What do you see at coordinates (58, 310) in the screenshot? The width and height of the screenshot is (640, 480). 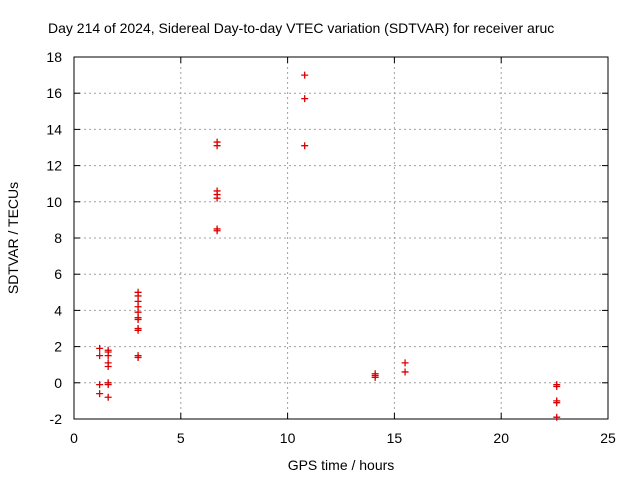 I see `y-tick-label: 4` at bounding box center [58, 310].